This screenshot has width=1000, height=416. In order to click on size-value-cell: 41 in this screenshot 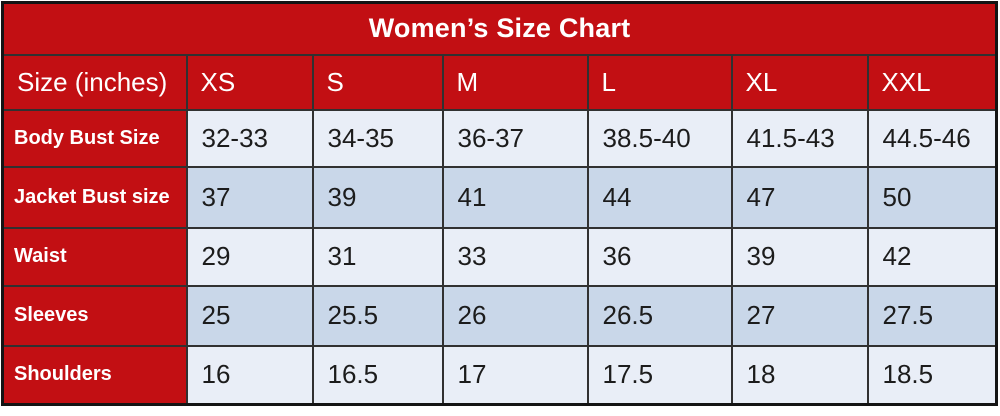, I will do `click(515, 197)`.